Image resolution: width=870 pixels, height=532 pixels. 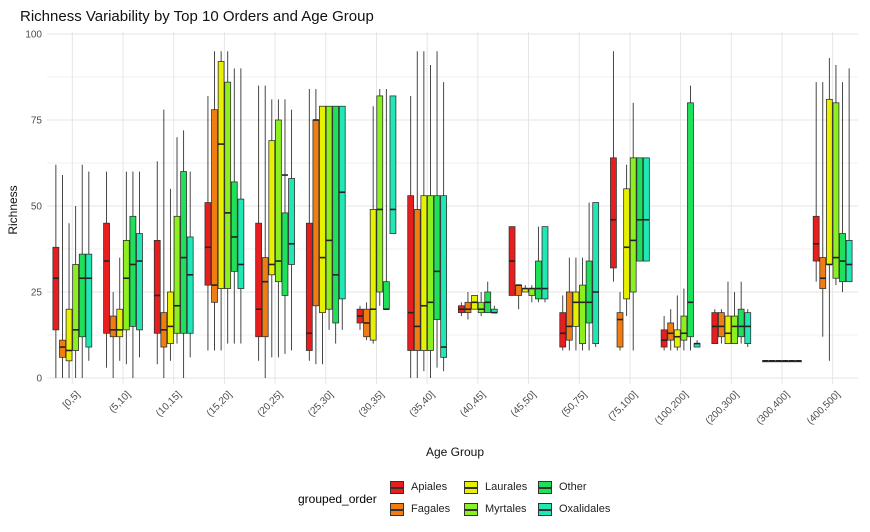 I want to click on x-tick-label: (50,75], so click(x=575, y=404).